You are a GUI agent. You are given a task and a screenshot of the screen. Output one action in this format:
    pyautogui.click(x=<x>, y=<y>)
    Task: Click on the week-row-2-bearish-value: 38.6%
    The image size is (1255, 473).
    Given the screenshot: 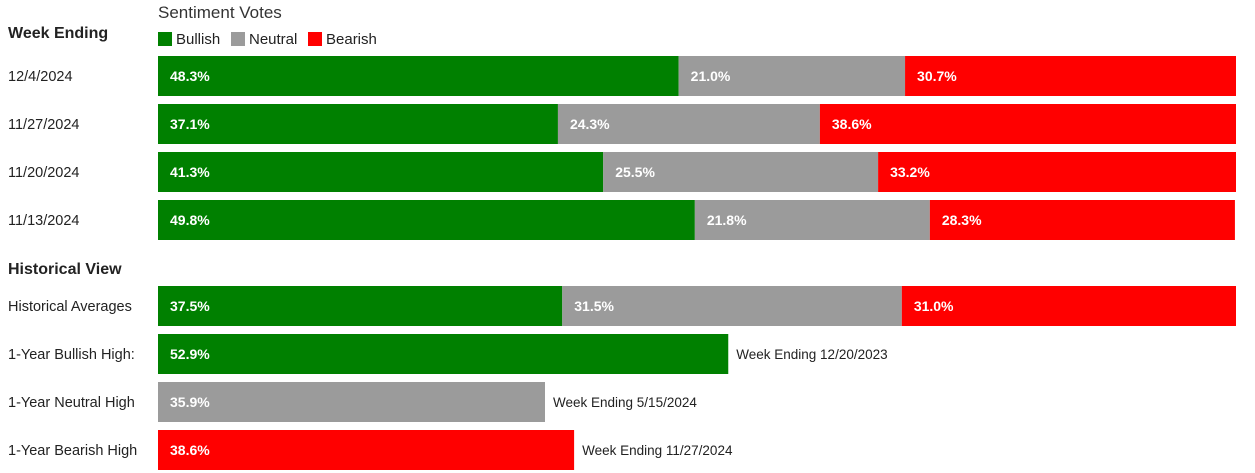 What is the action you would take?
    pyautogui.click(x=852, y=124)
    